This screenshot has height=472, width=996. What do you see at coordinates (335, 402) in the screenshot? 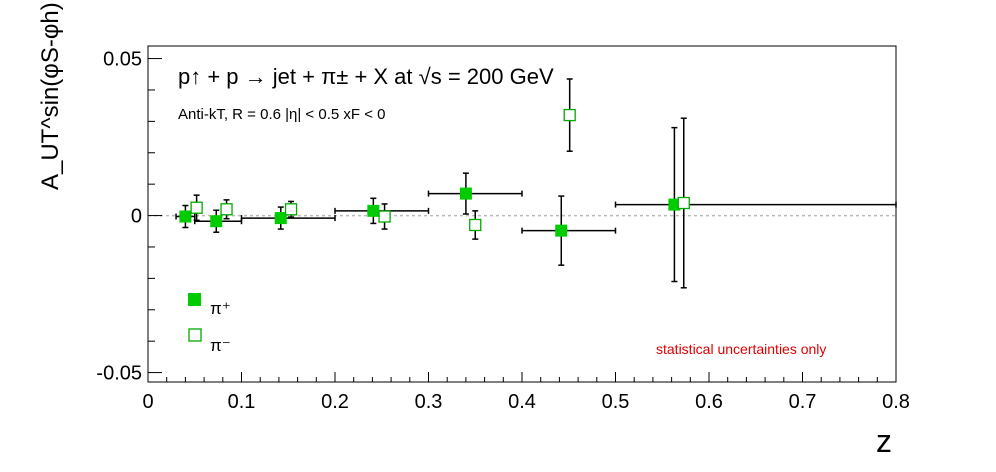
I see `x-tick-label: 0.2` at bounding box center [335, 402].